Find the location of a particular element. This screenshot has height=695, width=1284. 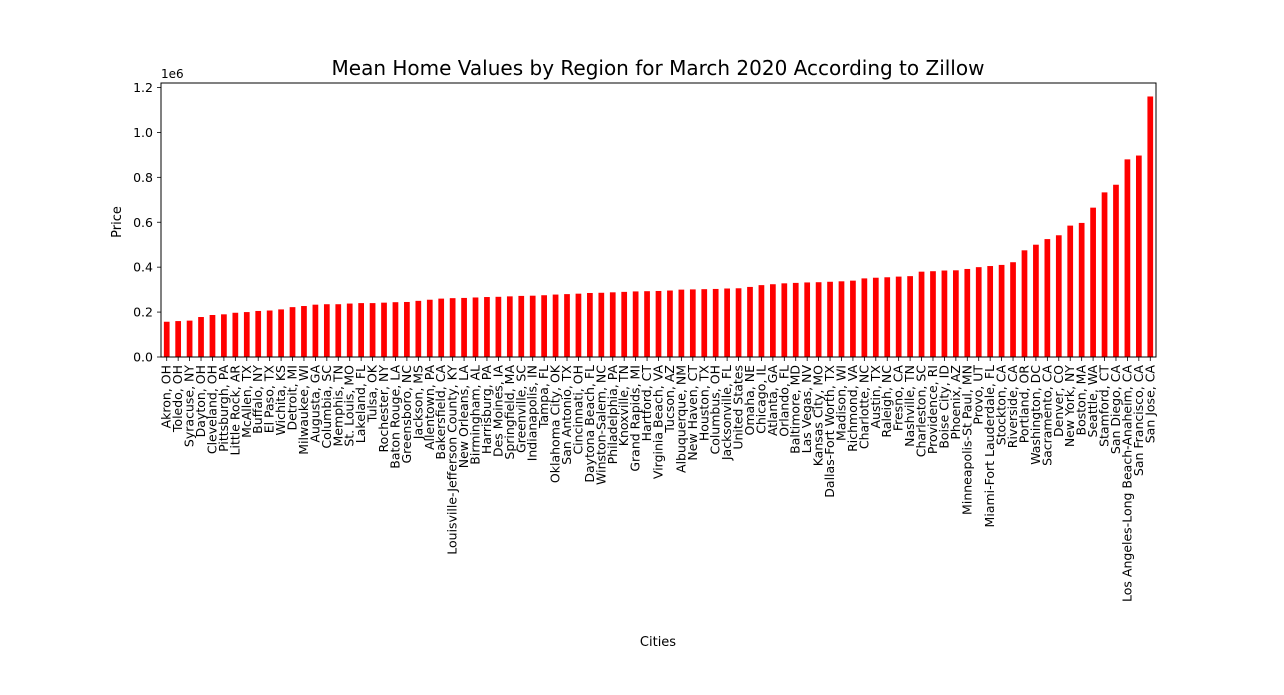

x-tick-label: Dallas-Fort Worth, TX is located at coordinates (829, 431).